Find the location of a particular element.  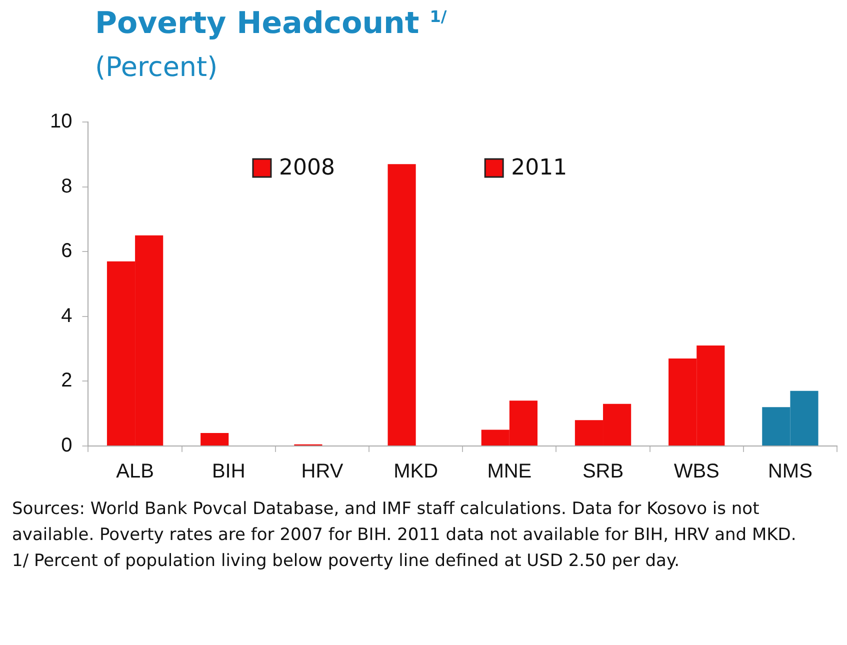

chart-title: Poverty Headcount $^{1/}$ is located at coordinates (271, 23).